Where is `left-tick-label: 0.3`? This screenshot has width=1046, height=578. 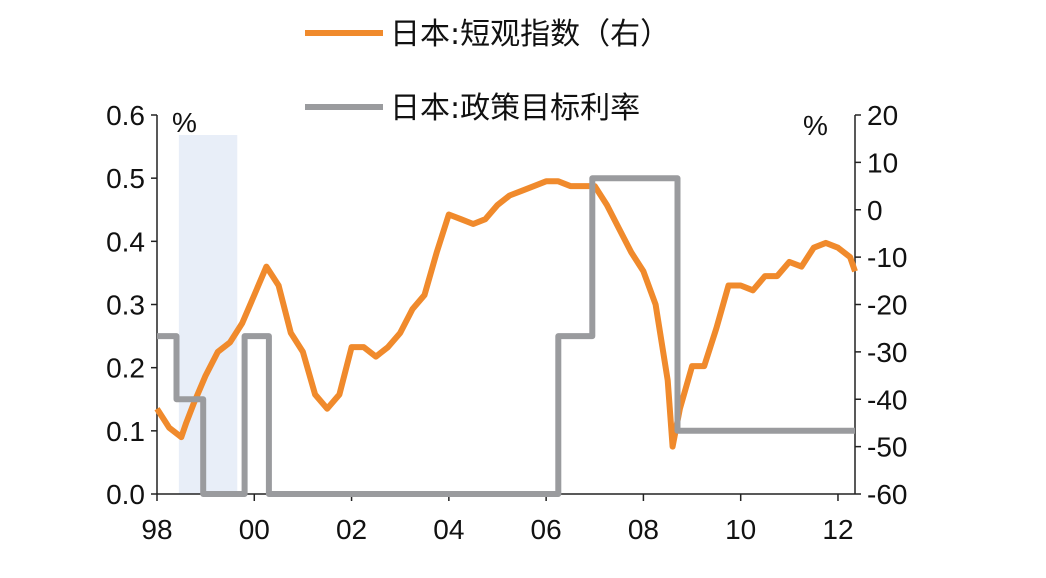
left-tick-label: 0.3 is located at coordinates (125, 305).